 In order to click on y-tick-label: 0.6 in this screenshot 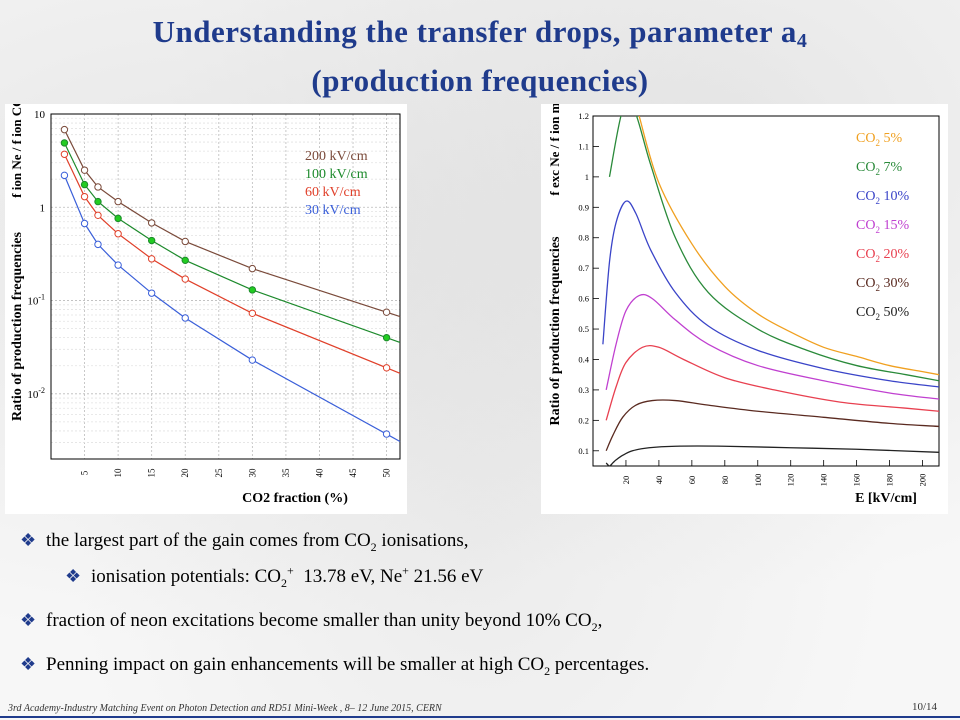, I will do `click(583, 299)`.